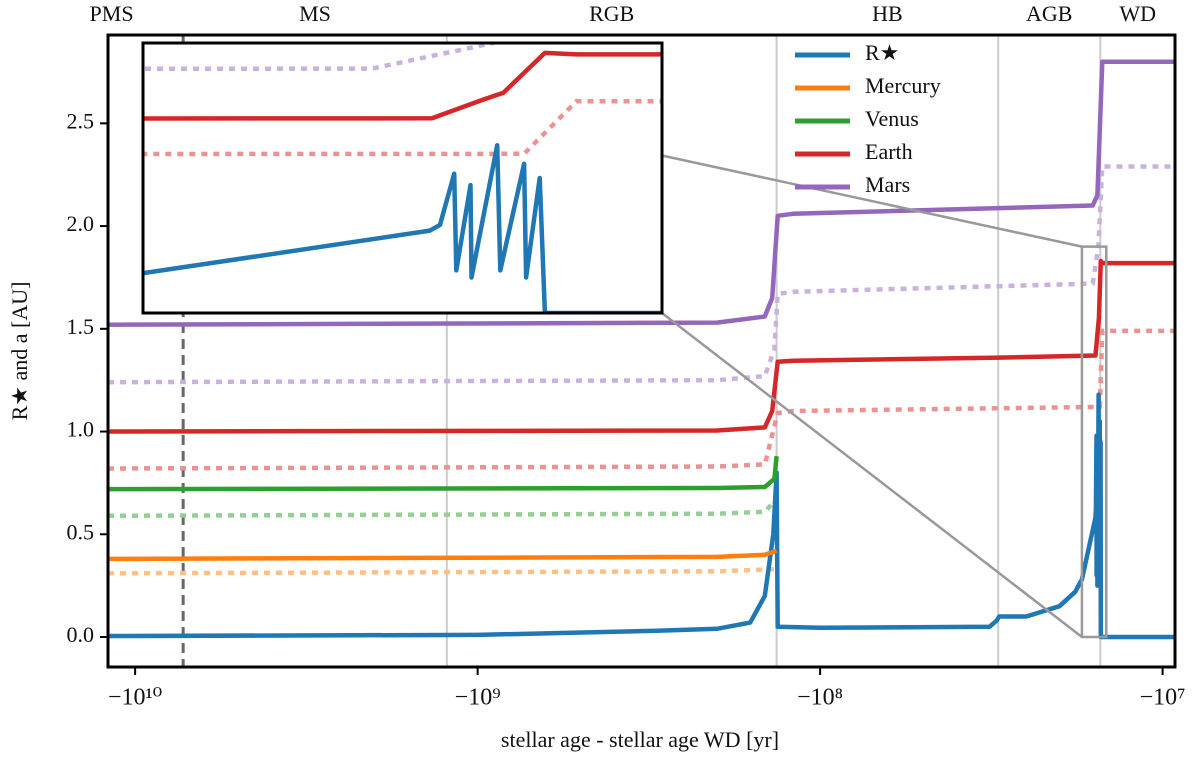 The height and width of the screenshot is (757, 1200). Describe the element at coordinates (887, 184) in the screenshot. I see `legend-label: Mars` at that location.